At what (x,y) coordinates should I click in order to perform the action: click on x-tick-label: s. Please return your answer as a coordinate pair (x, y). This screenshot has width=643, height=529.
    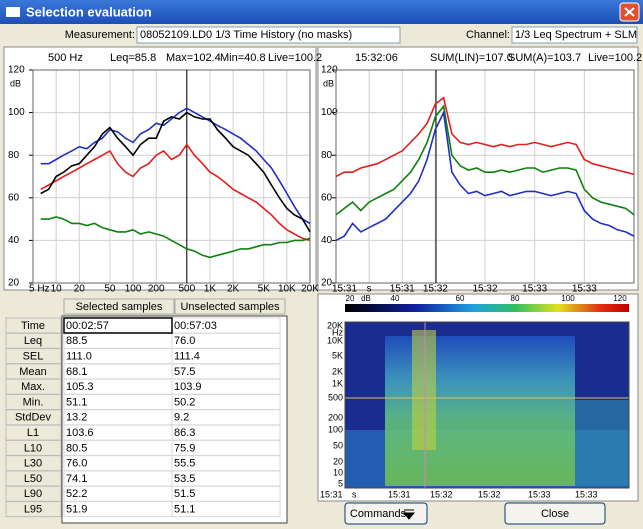
    Looking at the image, I should click on (369, 289).